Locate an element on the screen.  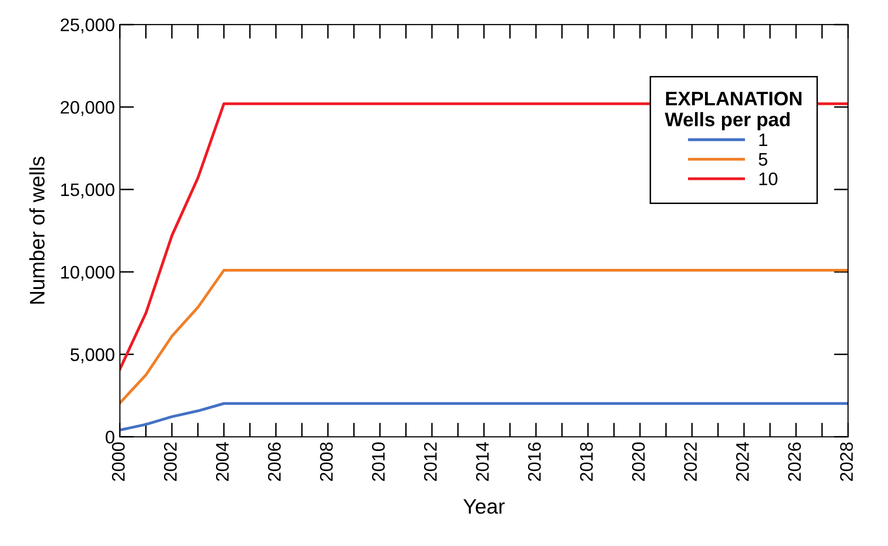
legend-label: 10 is located at coordinates (768, 179).